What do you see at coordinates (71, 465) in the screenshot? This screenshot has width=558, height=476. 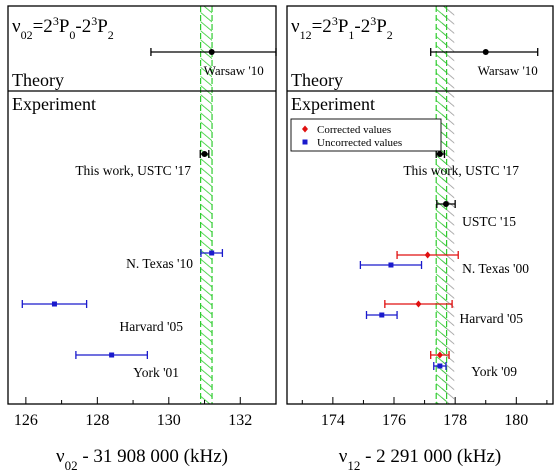 I see `x-axis-label-part: 02` at bounding box center [71, 465].